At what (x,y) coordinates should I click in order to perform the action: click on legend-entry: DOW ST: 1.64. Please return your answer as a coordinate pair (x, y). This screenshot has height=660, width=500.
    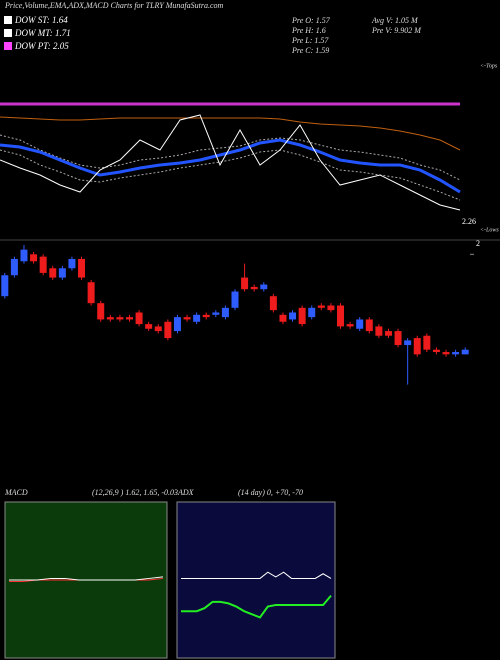
    Looking at the image, I should click on (41, 20).